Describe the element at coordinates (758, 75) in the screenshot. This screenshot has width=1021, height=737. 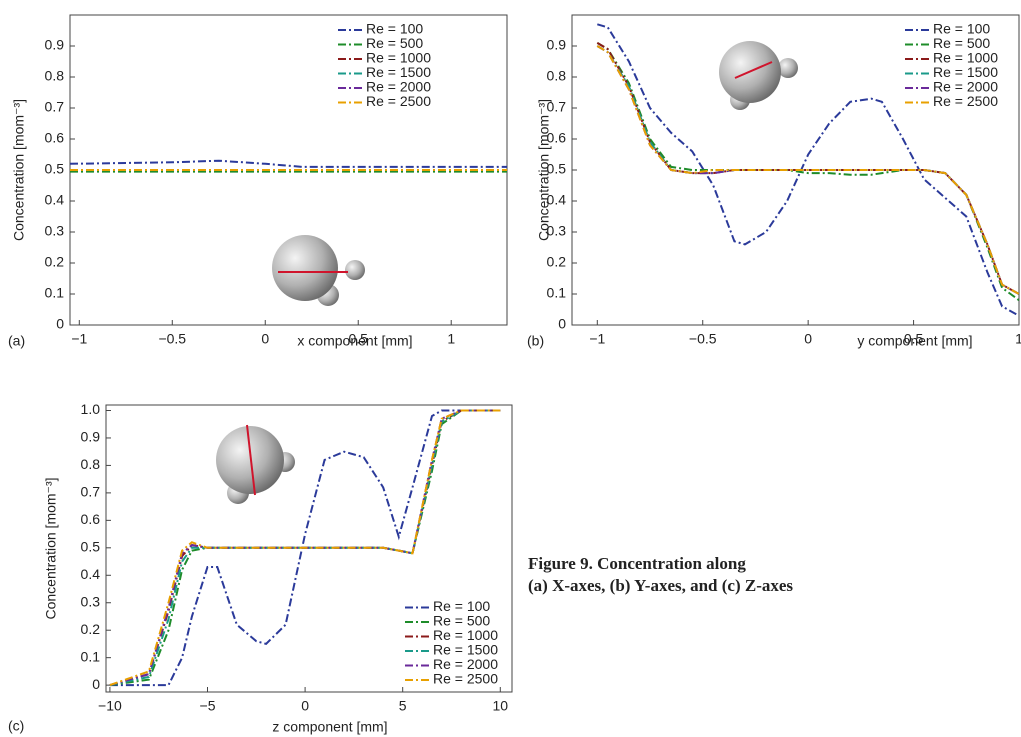
I see `sphere-icon-b` at that location.